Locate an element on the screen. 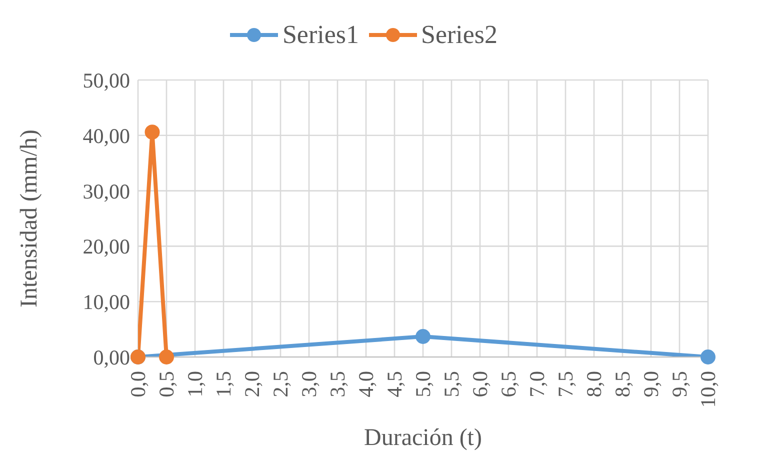 The height and width of the screenshot is (459, 758). x-tick-label: 6,0 is located at coordinates (480, 384).